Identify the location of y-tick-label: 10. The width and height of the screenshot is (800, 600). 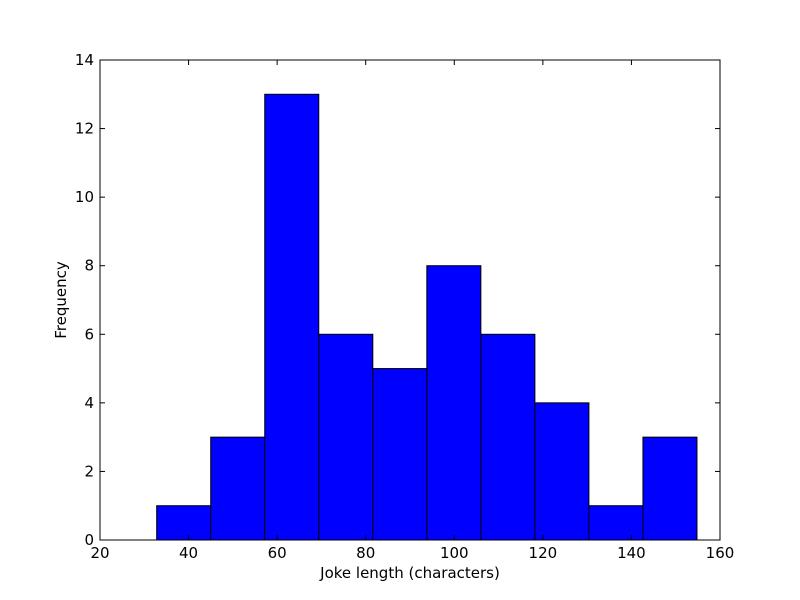
(84, 197).